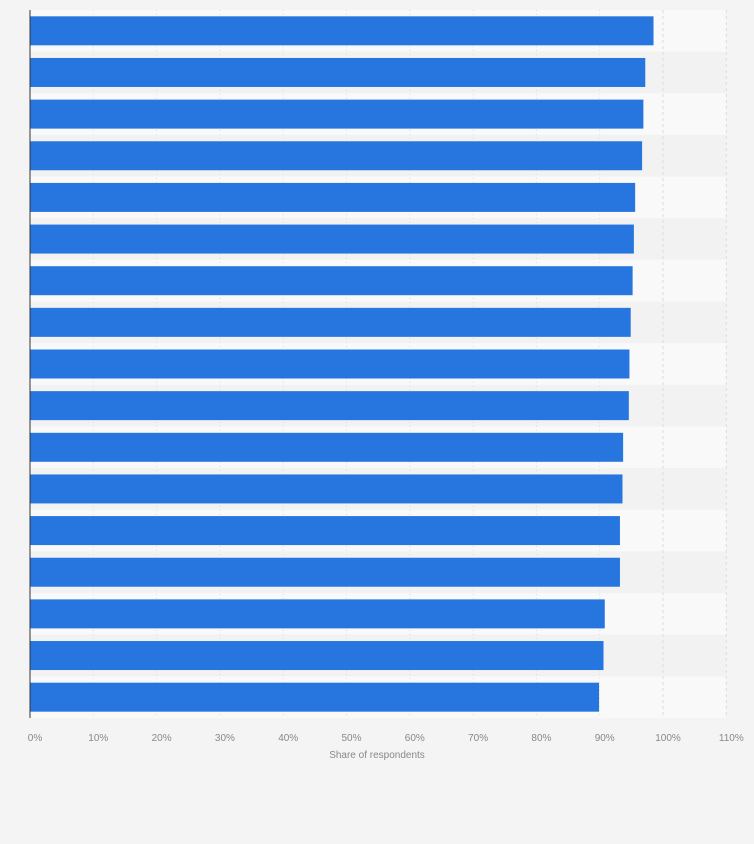  What do you see at coordinates (288, 738) in the screenshot?
I see `x-tick-label: 40%` at bounding box center [288, 738].